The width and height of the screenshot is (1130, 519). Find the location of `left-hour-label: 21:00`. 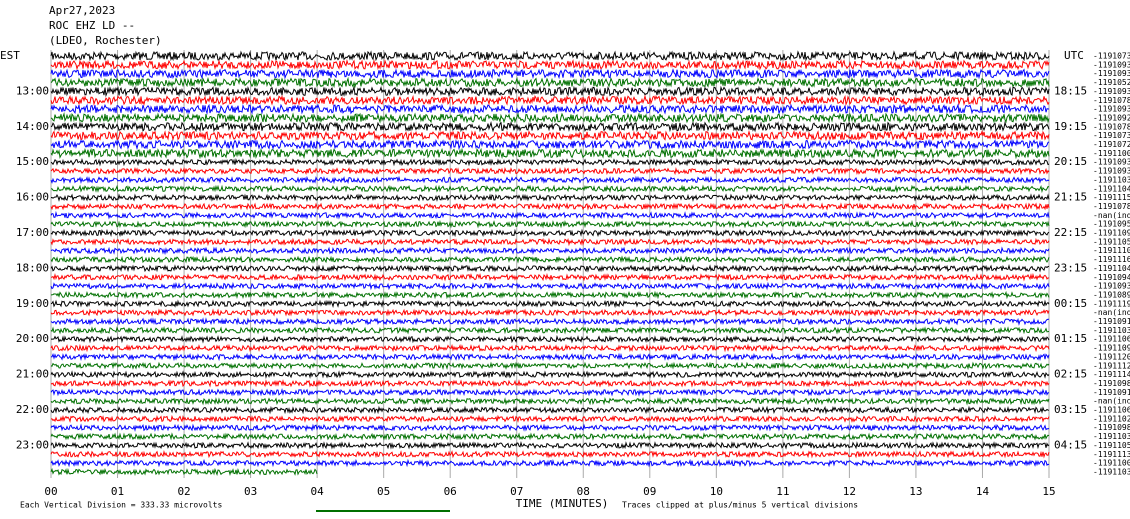

left-hour-label: 21:00 is located at coordinates (32, 374).